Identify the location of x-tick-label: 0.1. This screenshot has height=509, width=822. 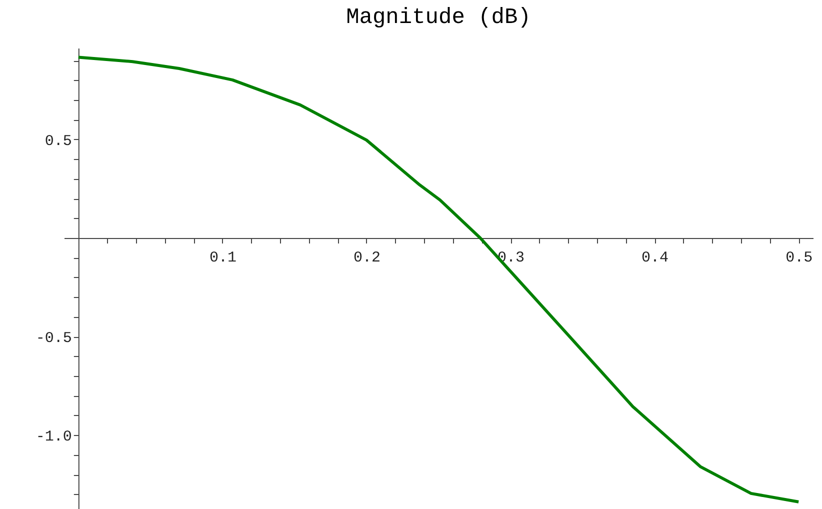
(222, 257).